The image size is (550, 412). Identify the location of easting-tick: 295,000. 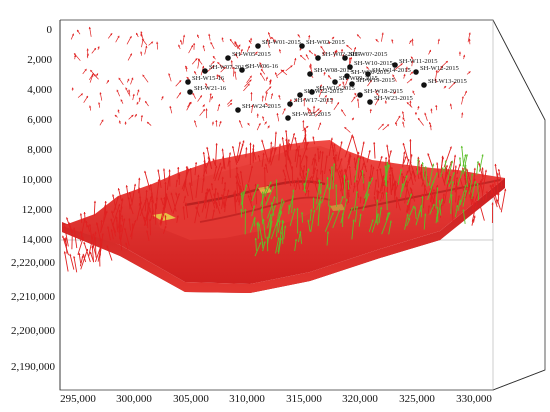
(78, 399).